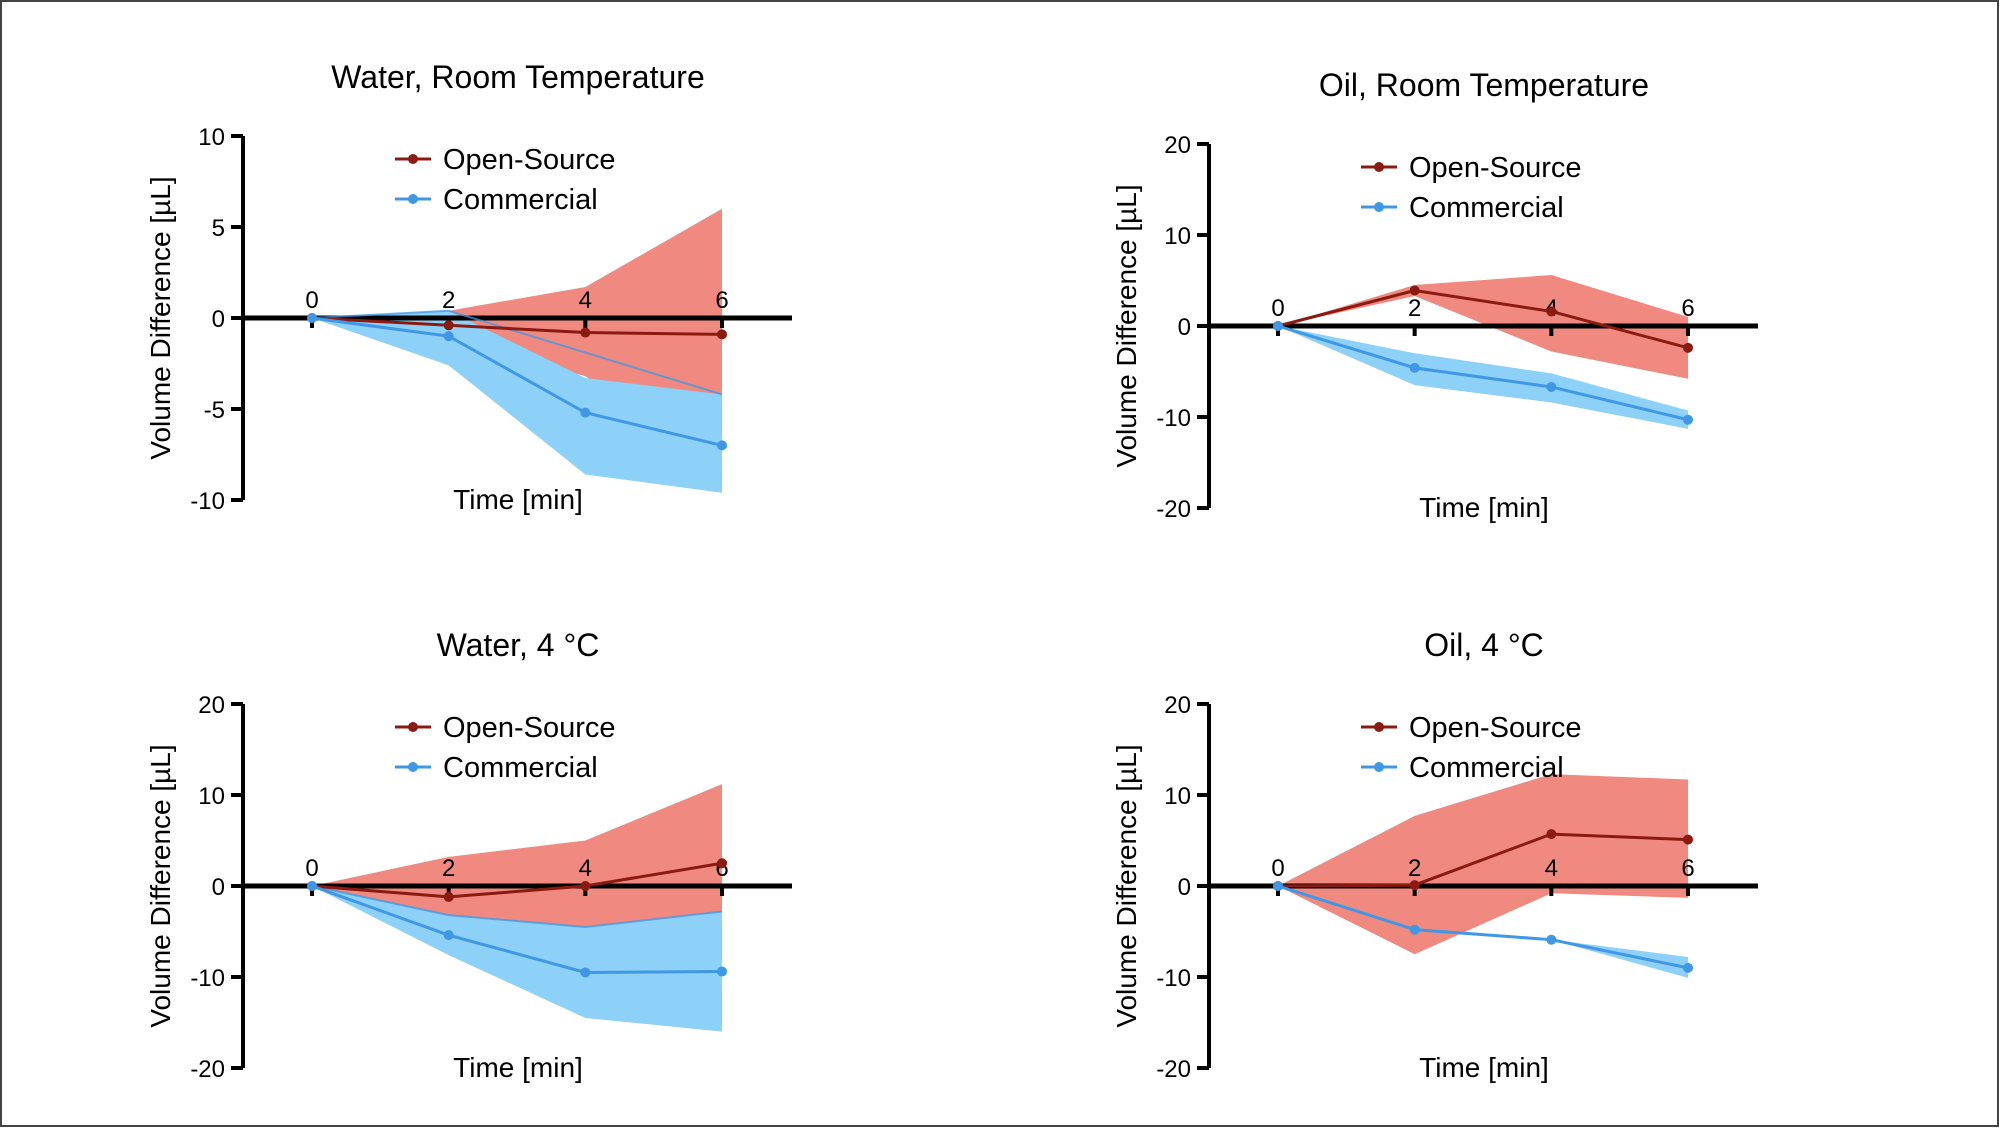  I want to click on chart-title: Water, Room Temperature, so click(517, 77).